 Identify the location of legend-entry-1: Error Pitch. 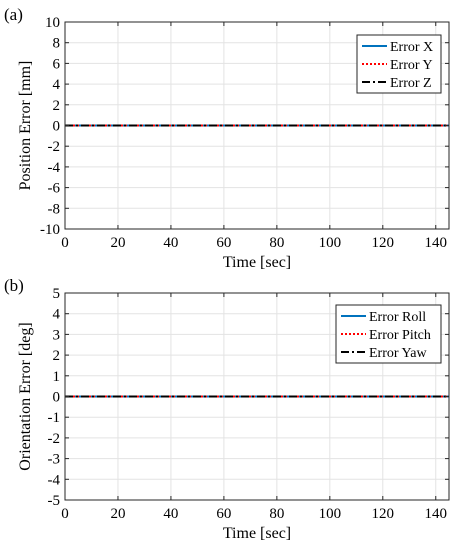
(400, 335).